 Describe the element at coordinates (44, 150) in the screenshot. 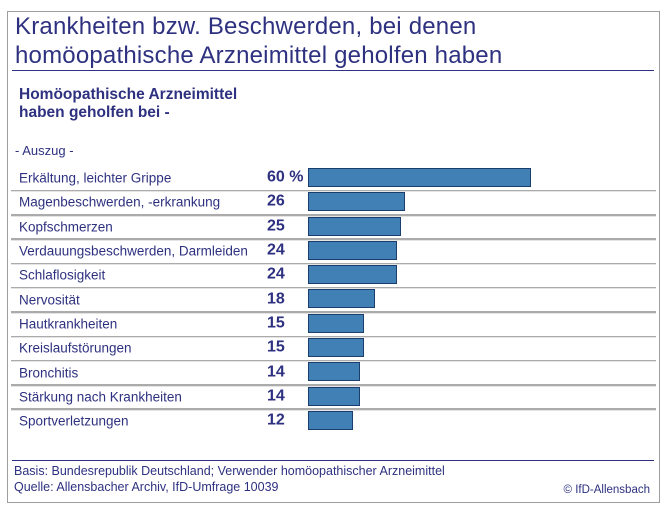

I see `excerpt-note: - Auszug -` at that location.